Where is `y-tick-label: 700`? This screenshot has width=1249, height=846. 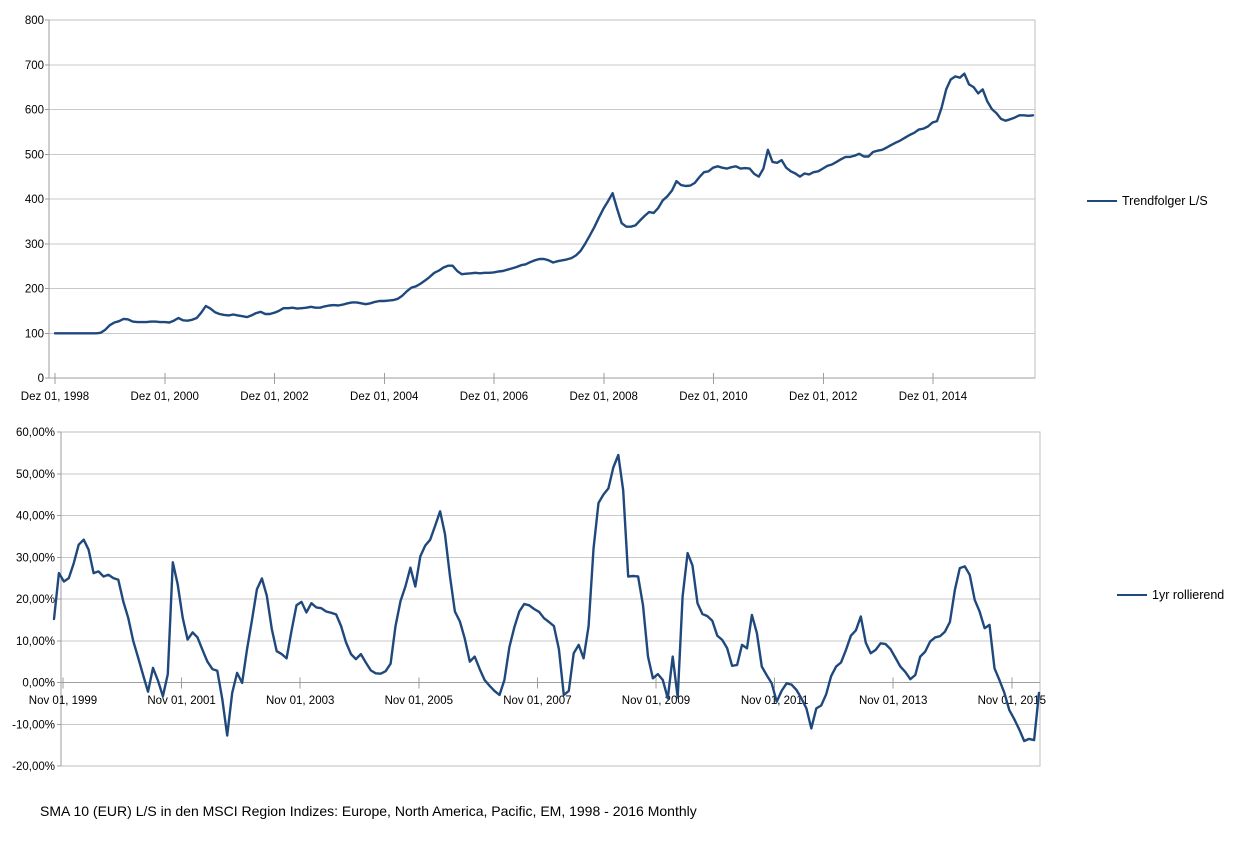
y-tick-label: 700 is located at coordinates (34, 66).